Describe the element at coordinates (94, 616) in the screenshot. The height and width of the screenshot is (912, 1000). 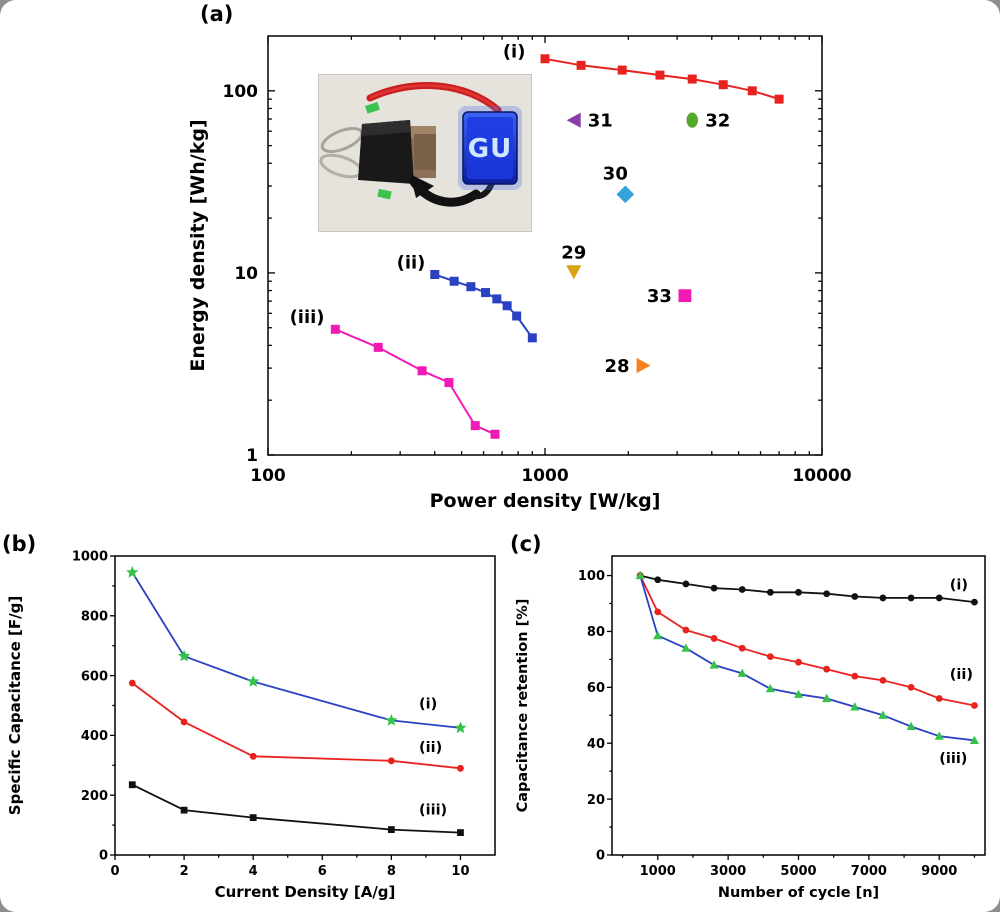
I see `svg-text: 800` at that location.